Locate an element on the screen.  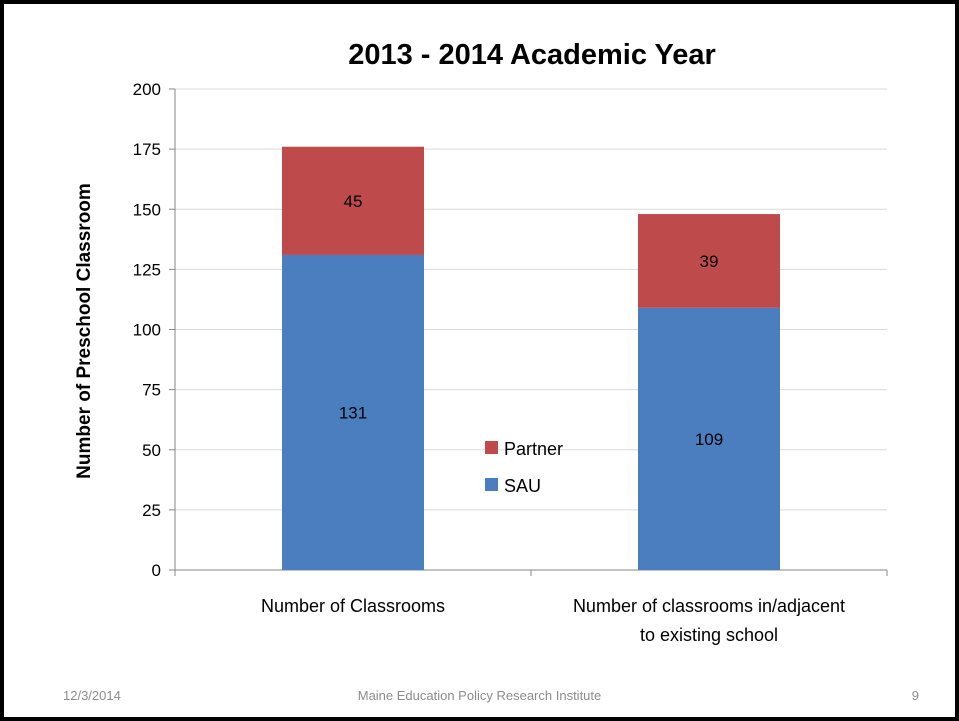
footer-page-number: 9 is located at coordinates (915, 695).